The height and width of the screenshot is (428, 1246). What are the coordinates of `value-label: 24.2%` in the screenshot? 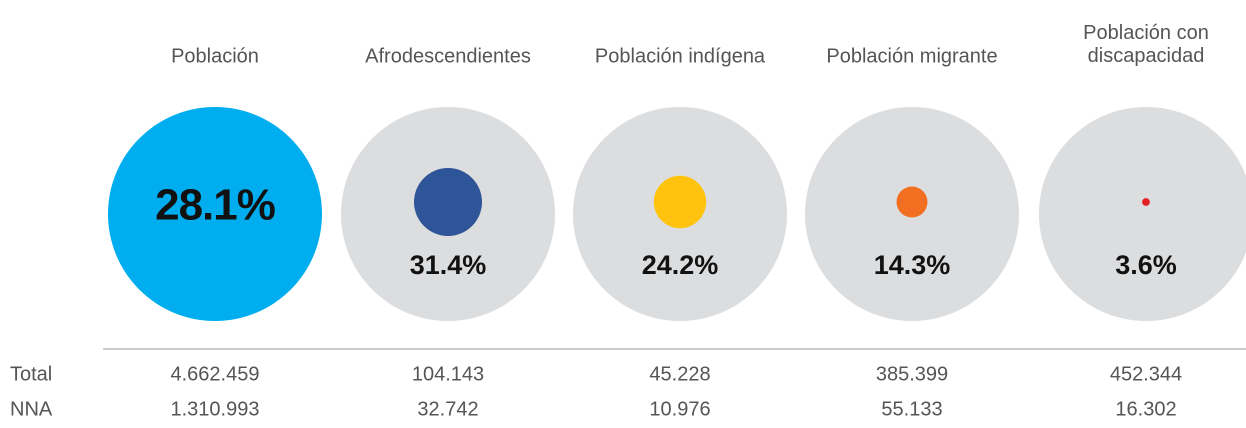 It's located at (680, 265).